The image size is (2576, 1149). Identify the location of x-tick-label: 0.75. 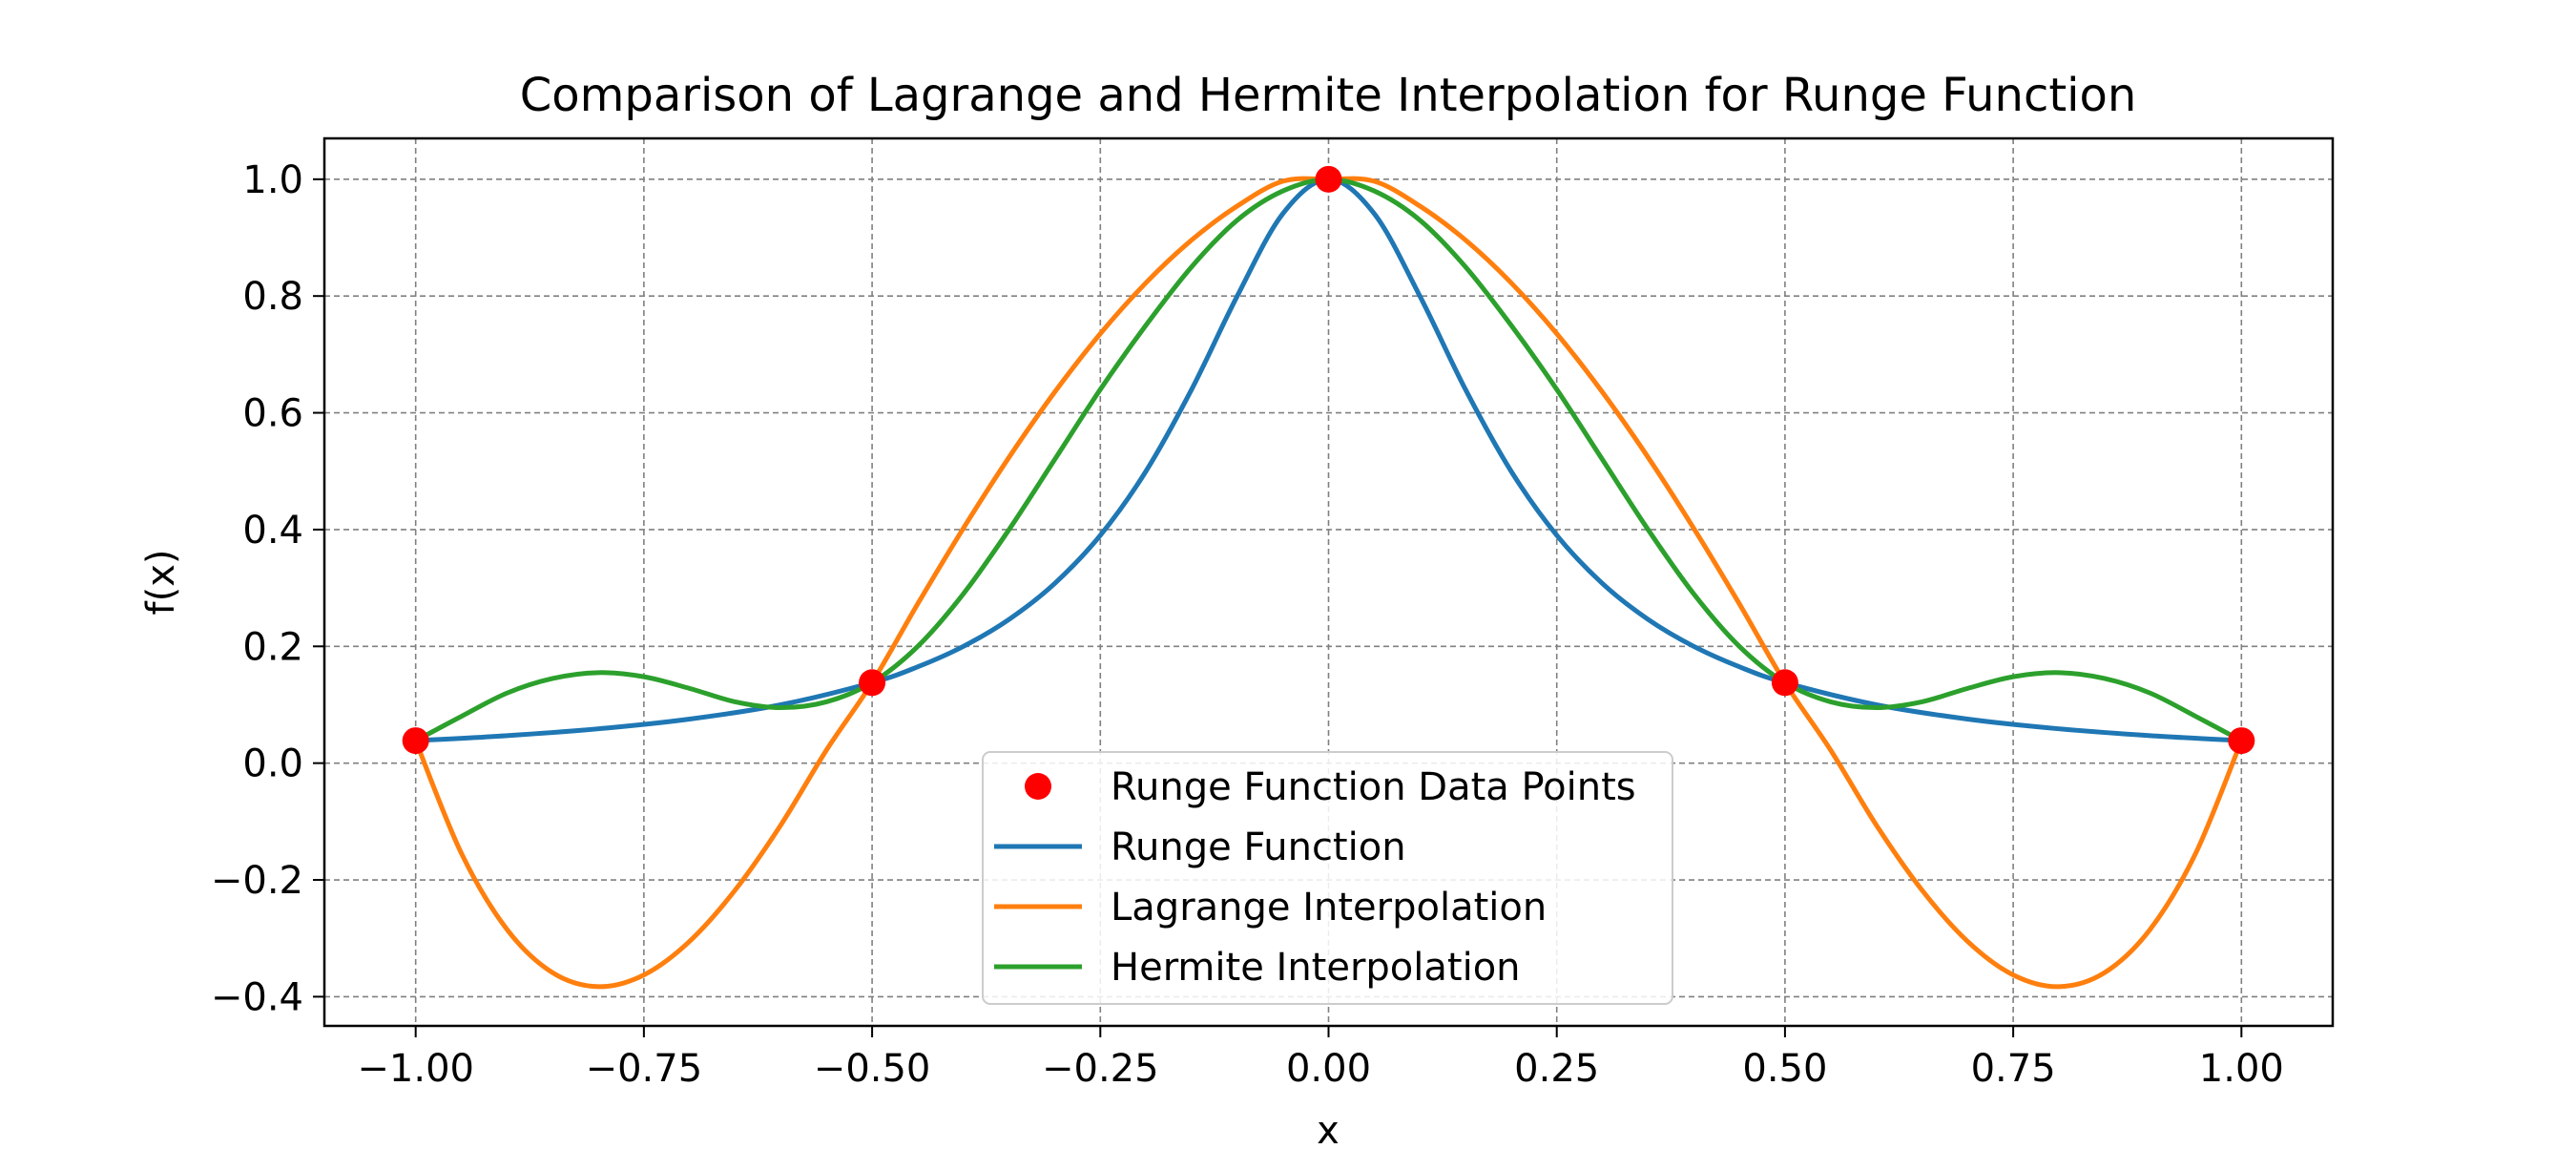
(2013, 1069).